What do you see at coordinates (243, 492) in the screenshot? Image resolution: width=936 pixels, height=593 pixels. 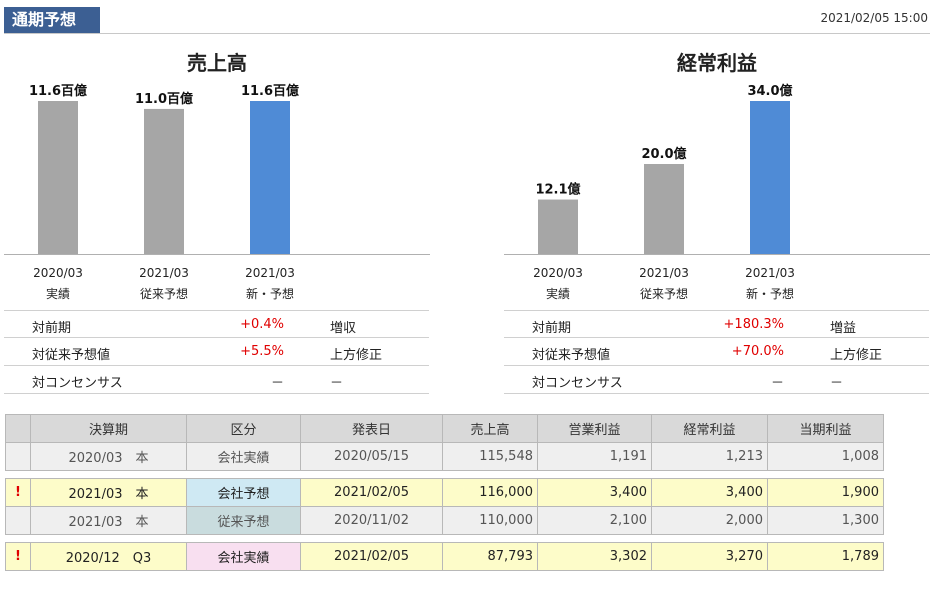 I see `kubun-cell: 会社予想` at bounding box center [243, 492].